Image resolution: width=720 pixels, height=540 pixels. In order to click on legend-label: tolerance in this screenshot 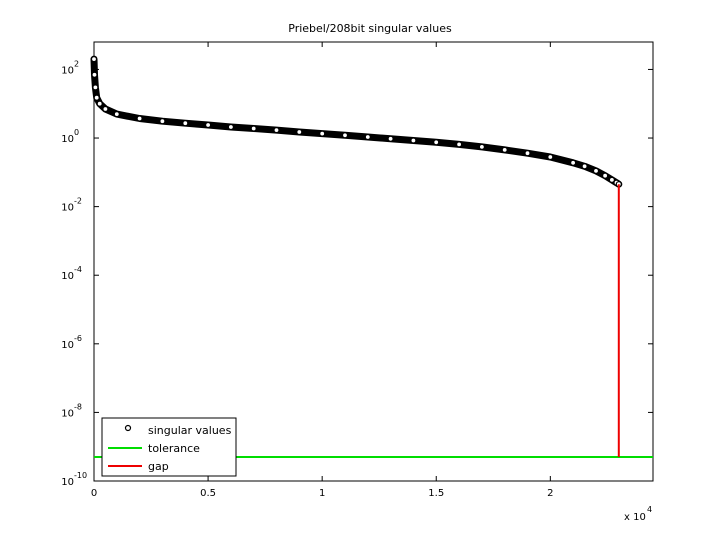, I will do `click(174, 448)`.